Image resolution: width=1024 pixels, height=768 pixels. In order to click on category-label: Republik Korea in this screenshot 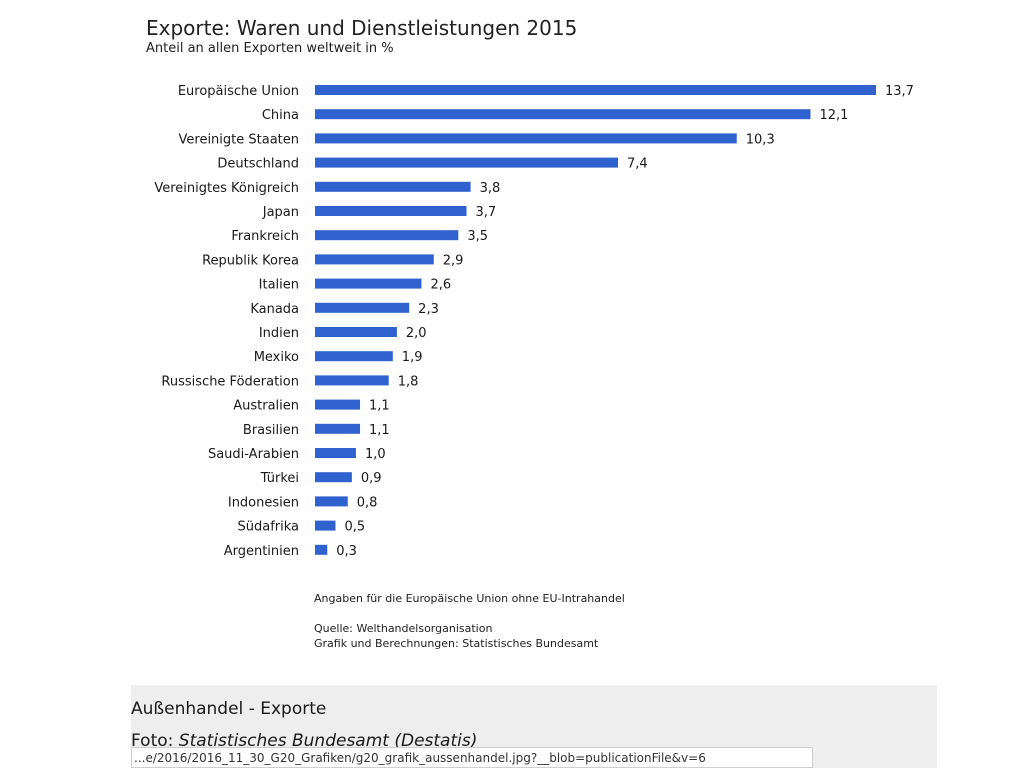, I will do `click(250, 260)`.